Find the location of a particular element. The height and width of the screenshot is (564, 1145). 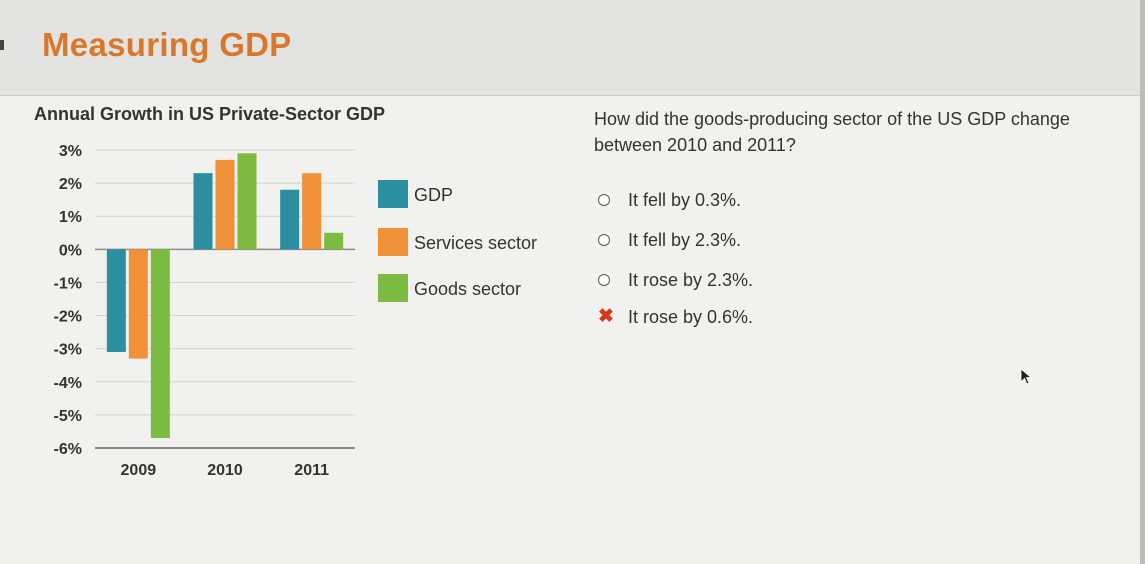

y-tick-label: -1% is located at coordinates (68, 283).